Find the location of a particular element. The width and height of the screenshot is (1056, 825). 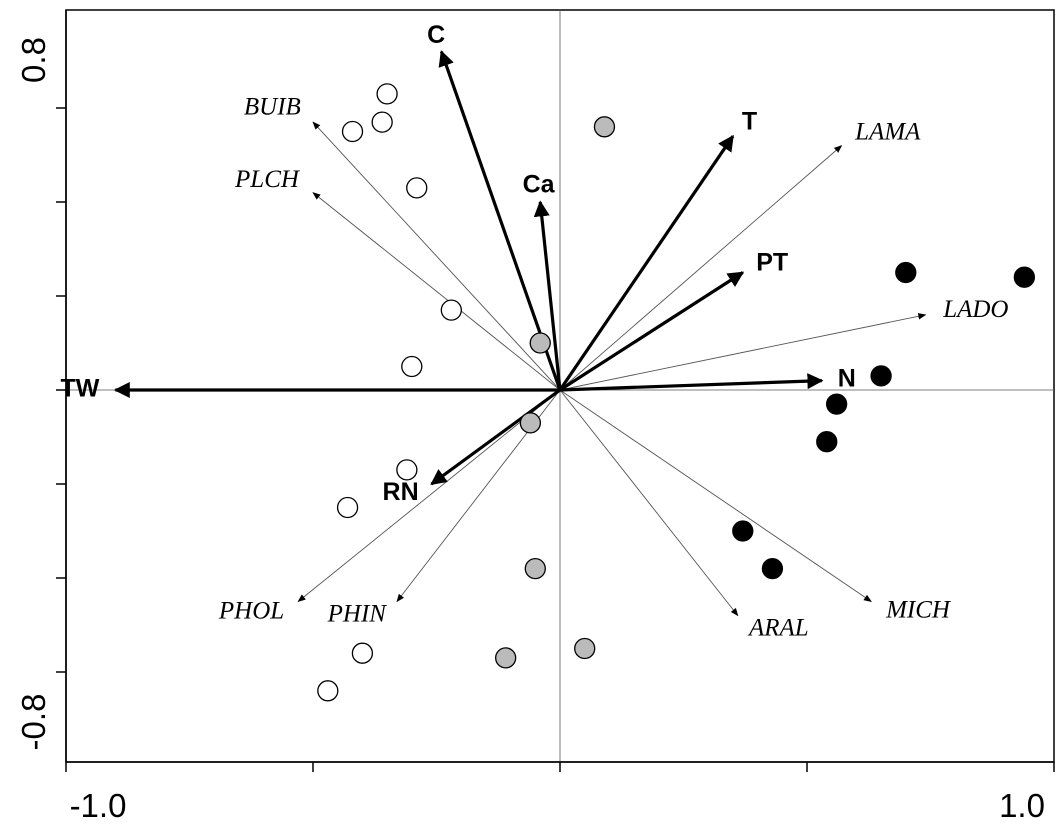

x-tick-label-min: -1.0 is located at coordinates (98, 805).